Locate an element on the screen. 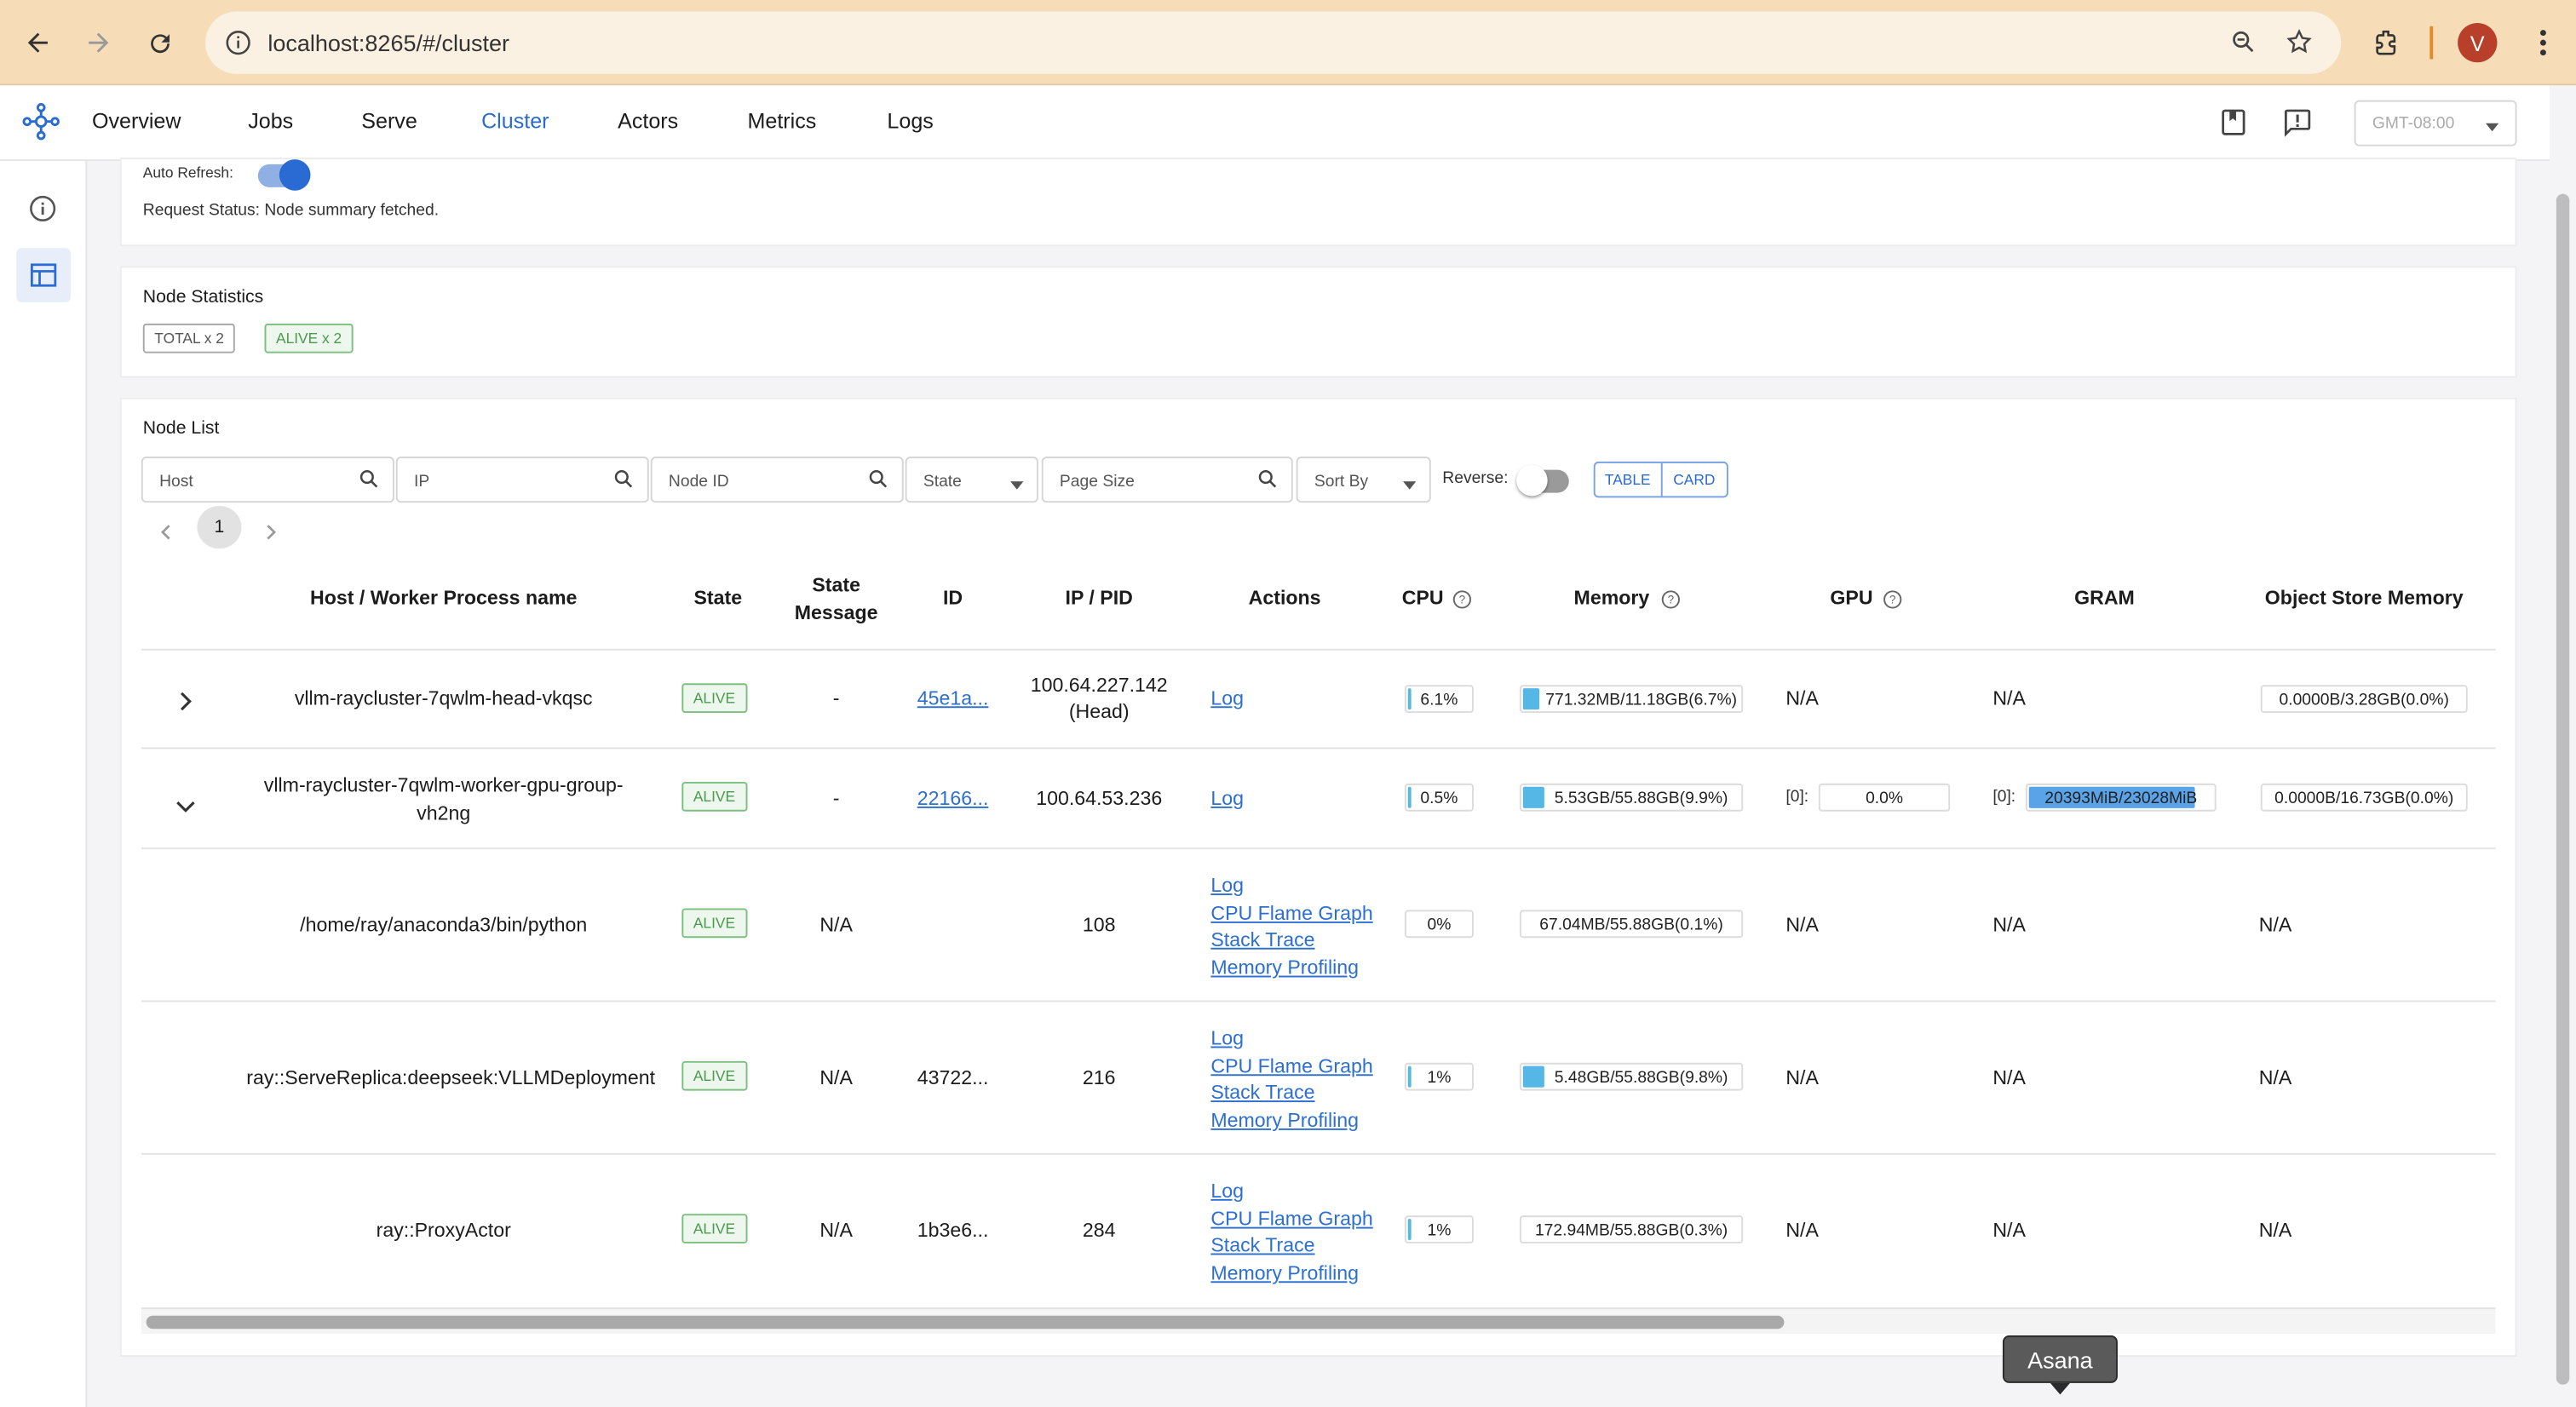 This screenshot has width=2576, height=1407. tab-cluster: Cluster is located at coordinates (515, 121).